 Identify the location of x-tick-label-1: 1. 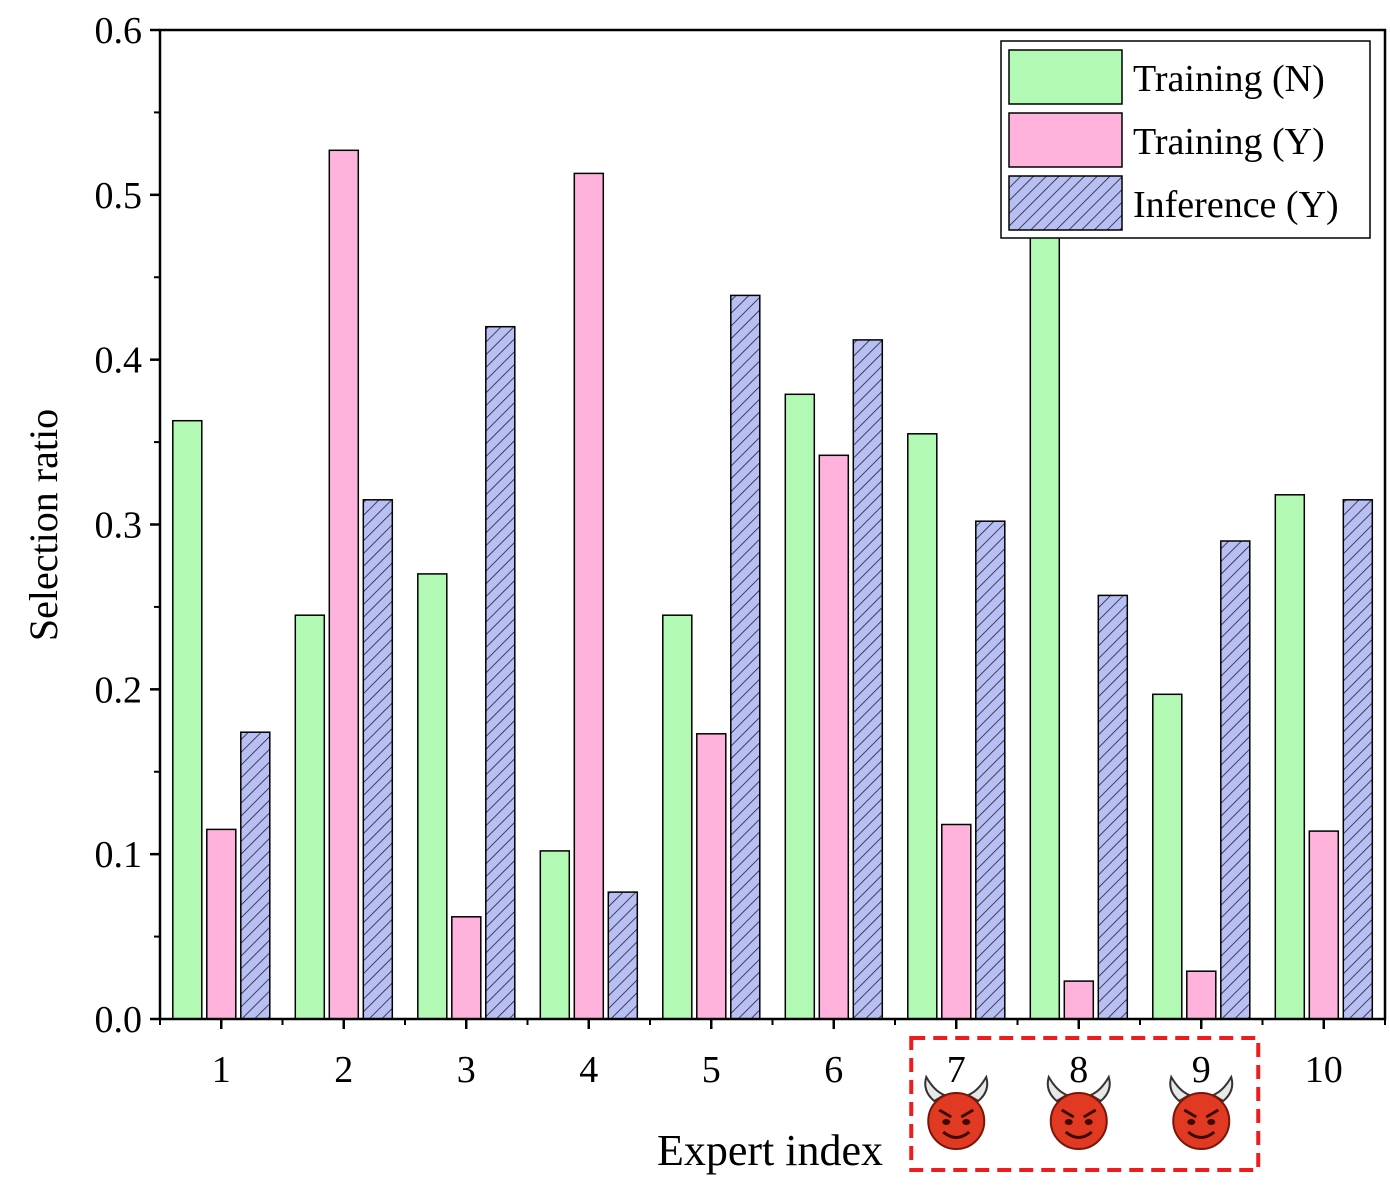
(221, 1070).